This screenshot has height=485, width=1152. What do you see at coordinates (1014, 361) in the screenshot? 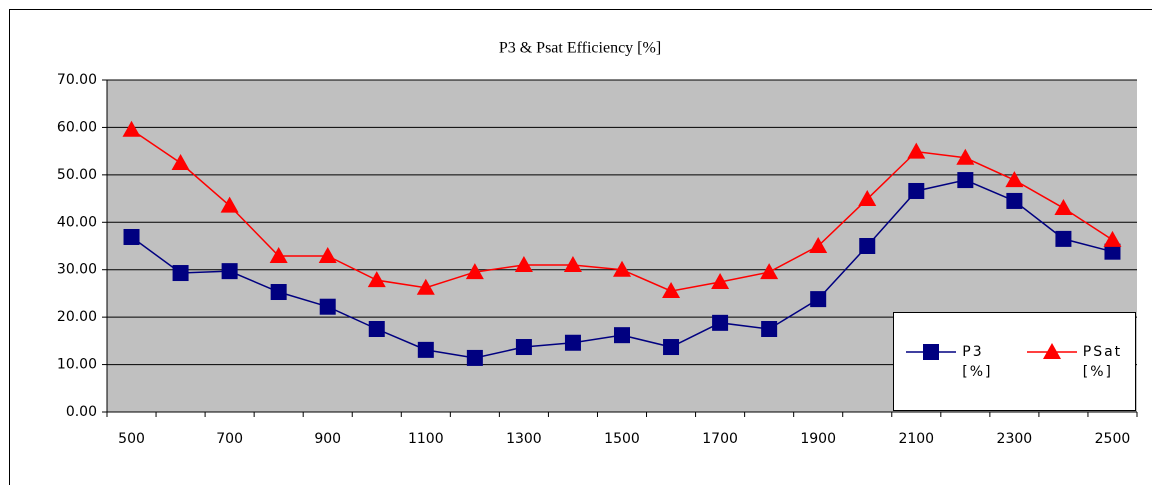
I see `legend: P3 [%] PSat [%]` at bounding box center [1014, 361].